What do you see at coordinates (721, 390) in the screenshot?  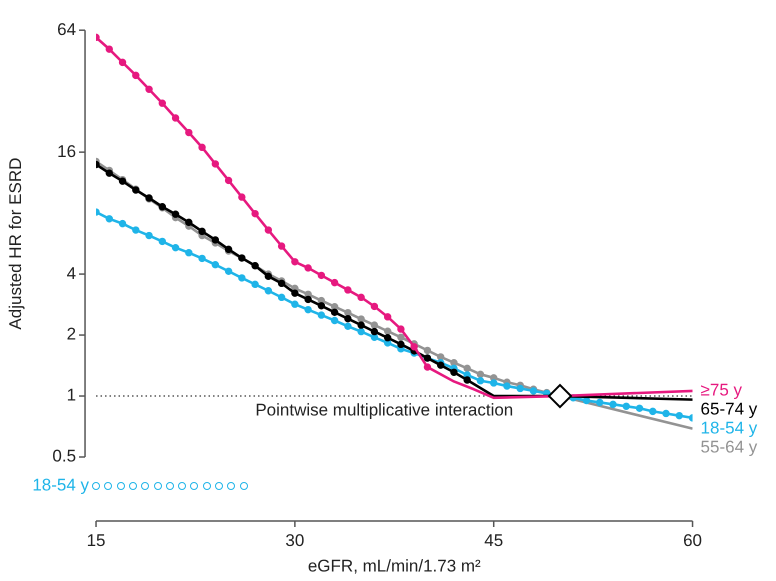 I see `series-label: ≥75 y` at bounding box center [721, 390].